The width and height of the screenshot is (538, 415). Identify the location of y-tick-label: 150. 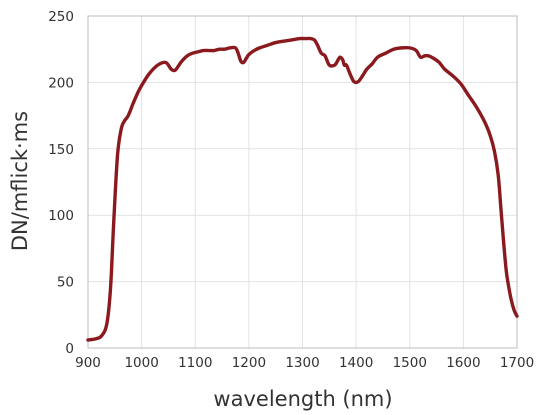
(61, 150).